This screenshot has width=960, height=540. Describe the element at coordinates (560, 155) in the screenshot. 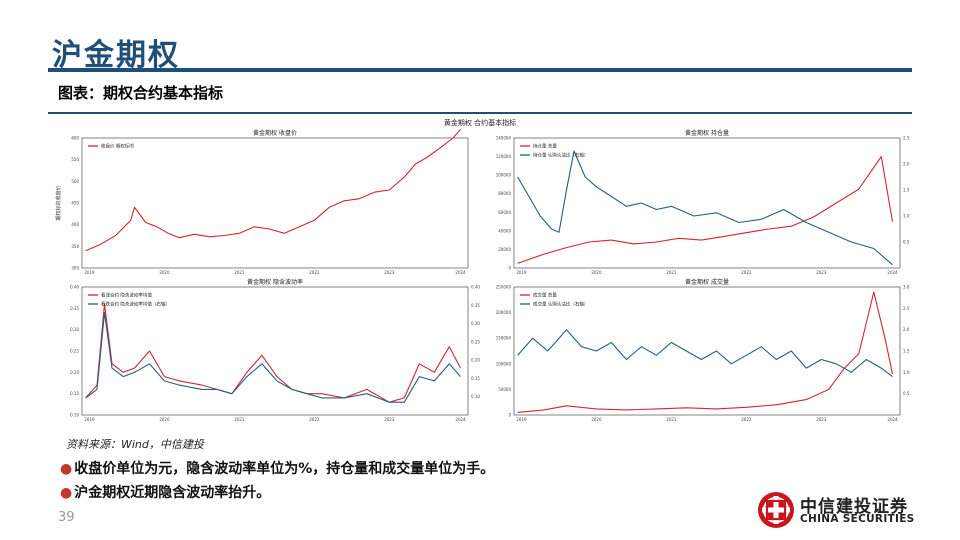

I see `legend-label: 持仓量 认购认沽比（右轴）` at that location.